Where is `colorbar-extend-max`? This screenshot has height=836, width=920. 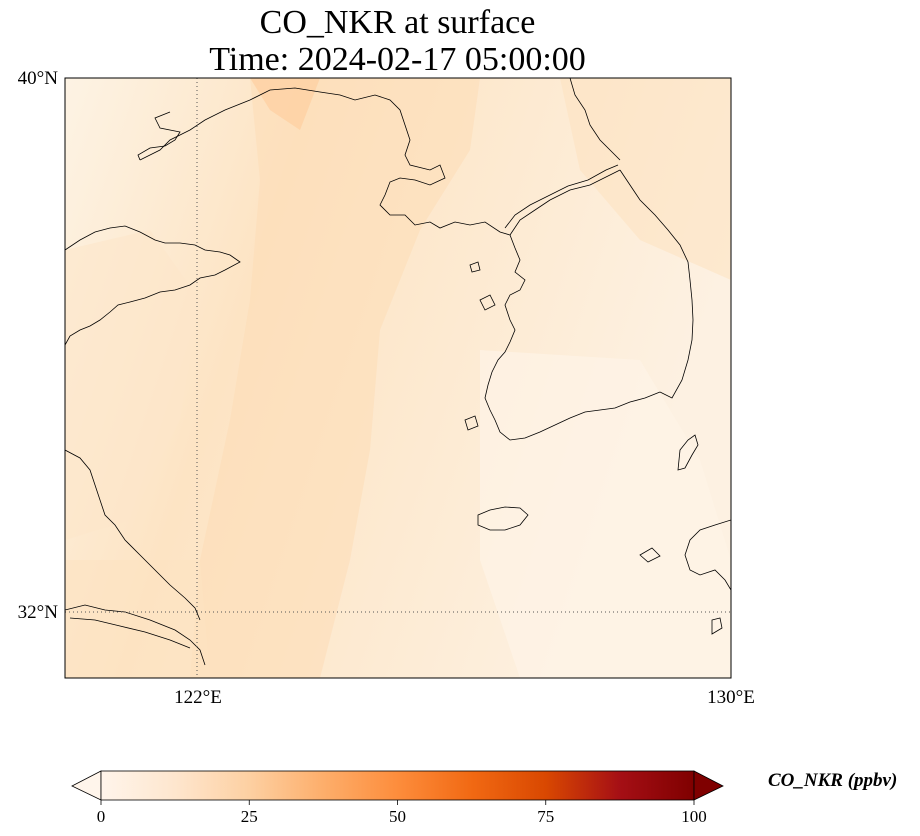 colorbar-extend-max is located at coordinates (708, 785).